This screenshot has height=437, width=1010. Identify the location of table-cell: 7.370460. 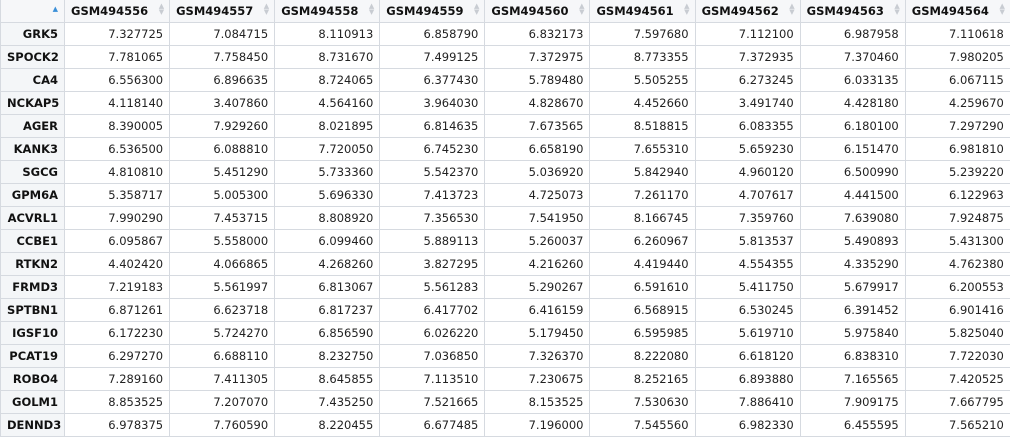
(852, 56).